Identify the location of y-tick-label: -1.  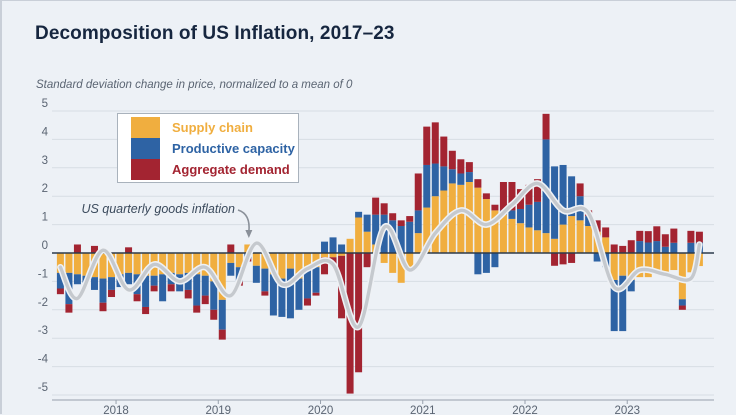
(43, 274).